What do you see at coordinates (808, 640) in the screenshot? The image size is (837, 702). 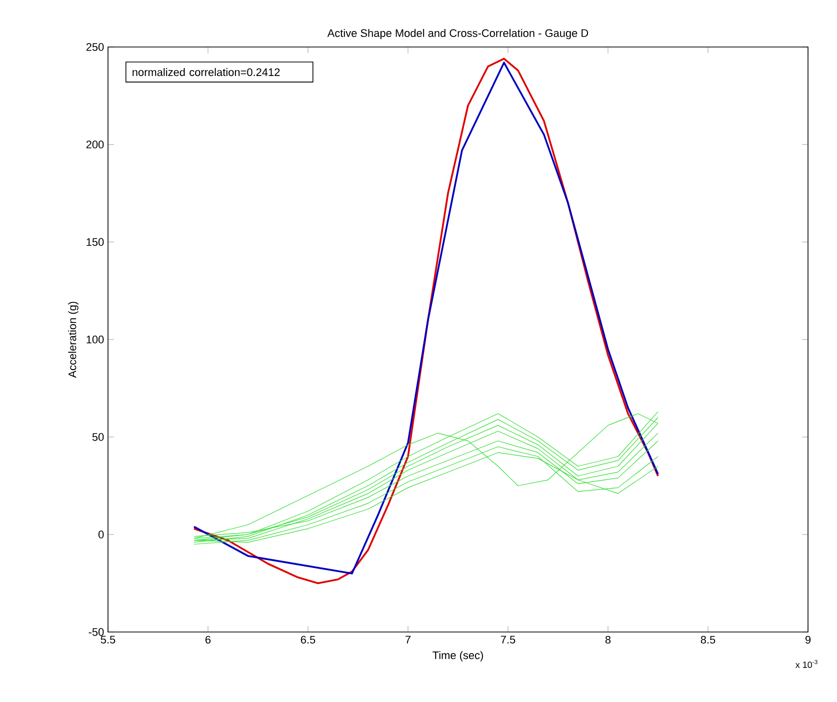 I see `x-tick-label: 9` at bounding box center [808, 640].